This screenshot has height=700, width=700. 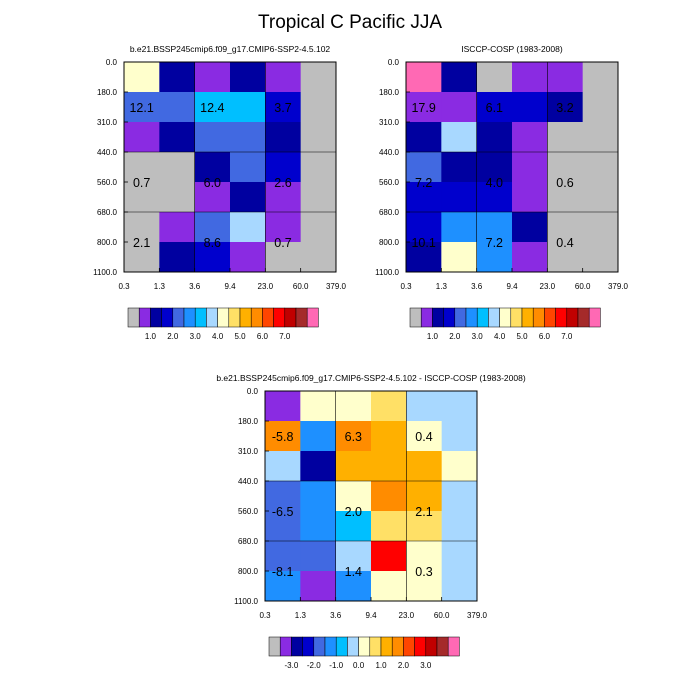 What do you see at coordinates (494, 183) in the screenshot?
I see `data-label: 4.0` at bounding box center [494, 183].